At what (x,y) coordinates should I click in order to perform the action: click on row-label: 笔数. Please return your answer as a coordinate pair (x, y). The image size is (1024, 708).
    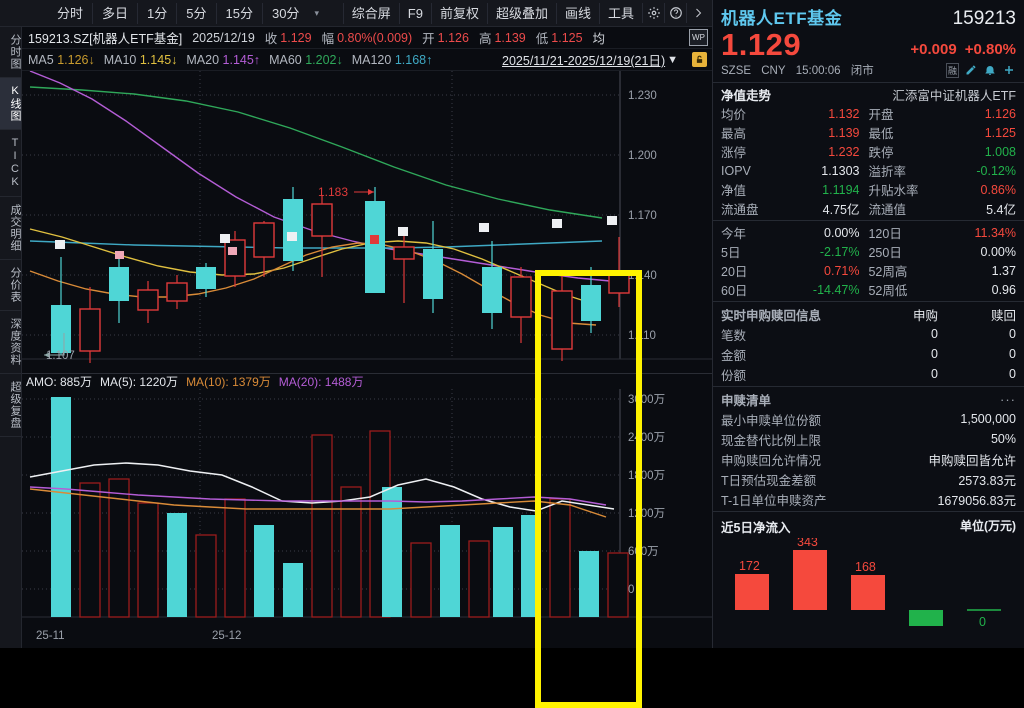
    Looking at the image, I should click on (734, 335).